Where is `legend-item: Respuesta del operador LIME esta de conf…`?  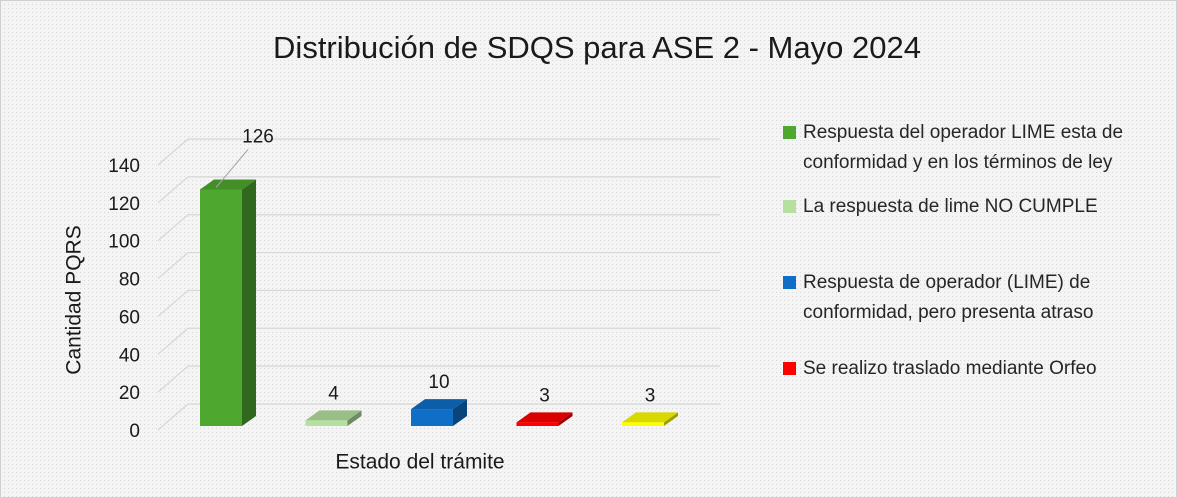
legend-item: Respuesta del operador LIME esta de conf… is located at coordinates (968, 148).